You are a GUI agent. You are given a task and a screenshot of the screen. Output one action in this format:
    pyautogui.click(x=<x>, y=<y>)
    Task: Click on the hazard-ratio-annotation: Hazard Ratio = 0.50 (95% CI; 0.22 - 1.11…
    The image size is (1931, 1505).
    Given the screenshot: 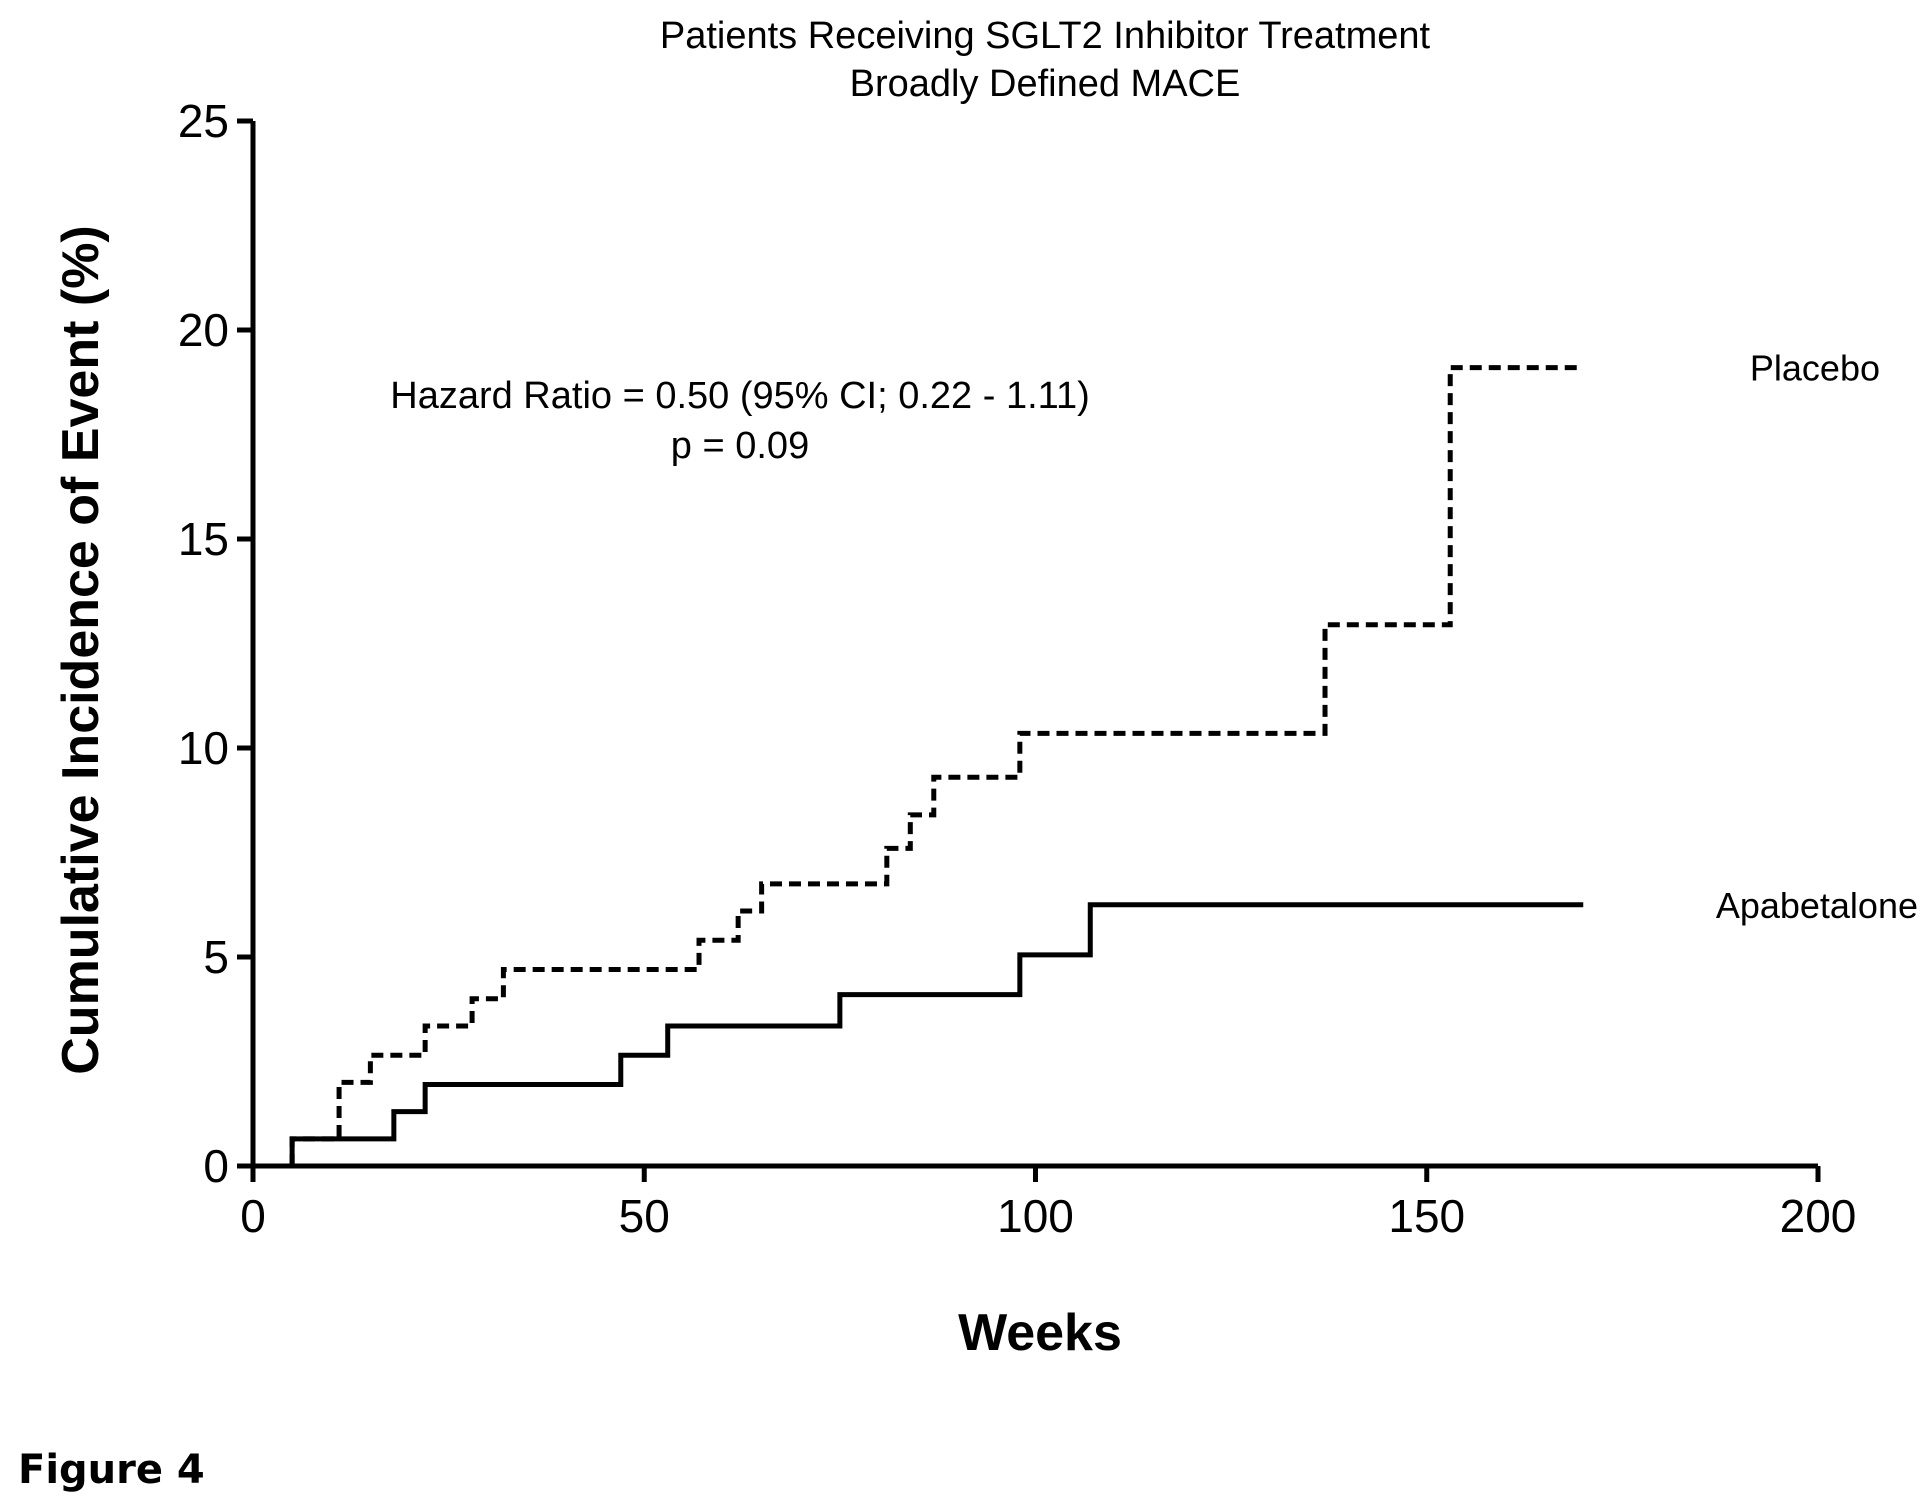 What is the action you would take?
    pyautogui.click(x=740, y=396)
    